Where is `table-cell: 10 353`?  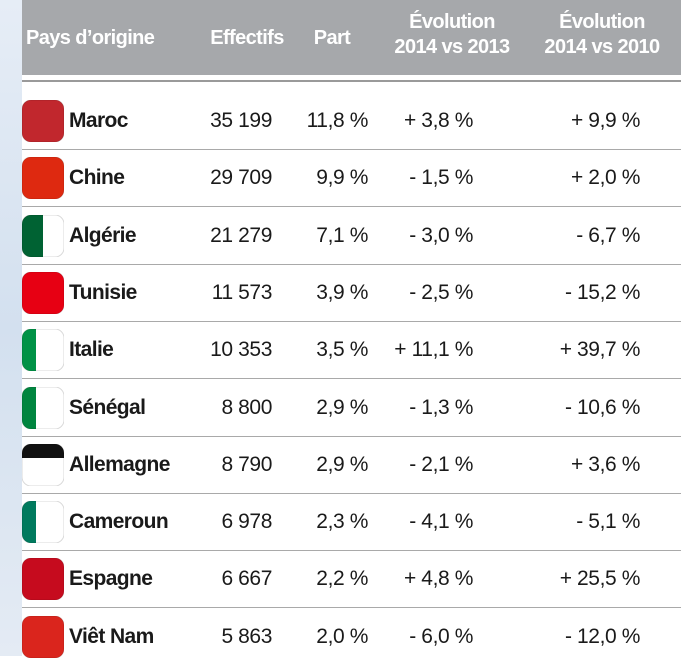
table-cell: 10 353 is located at coordinates (241, 350).